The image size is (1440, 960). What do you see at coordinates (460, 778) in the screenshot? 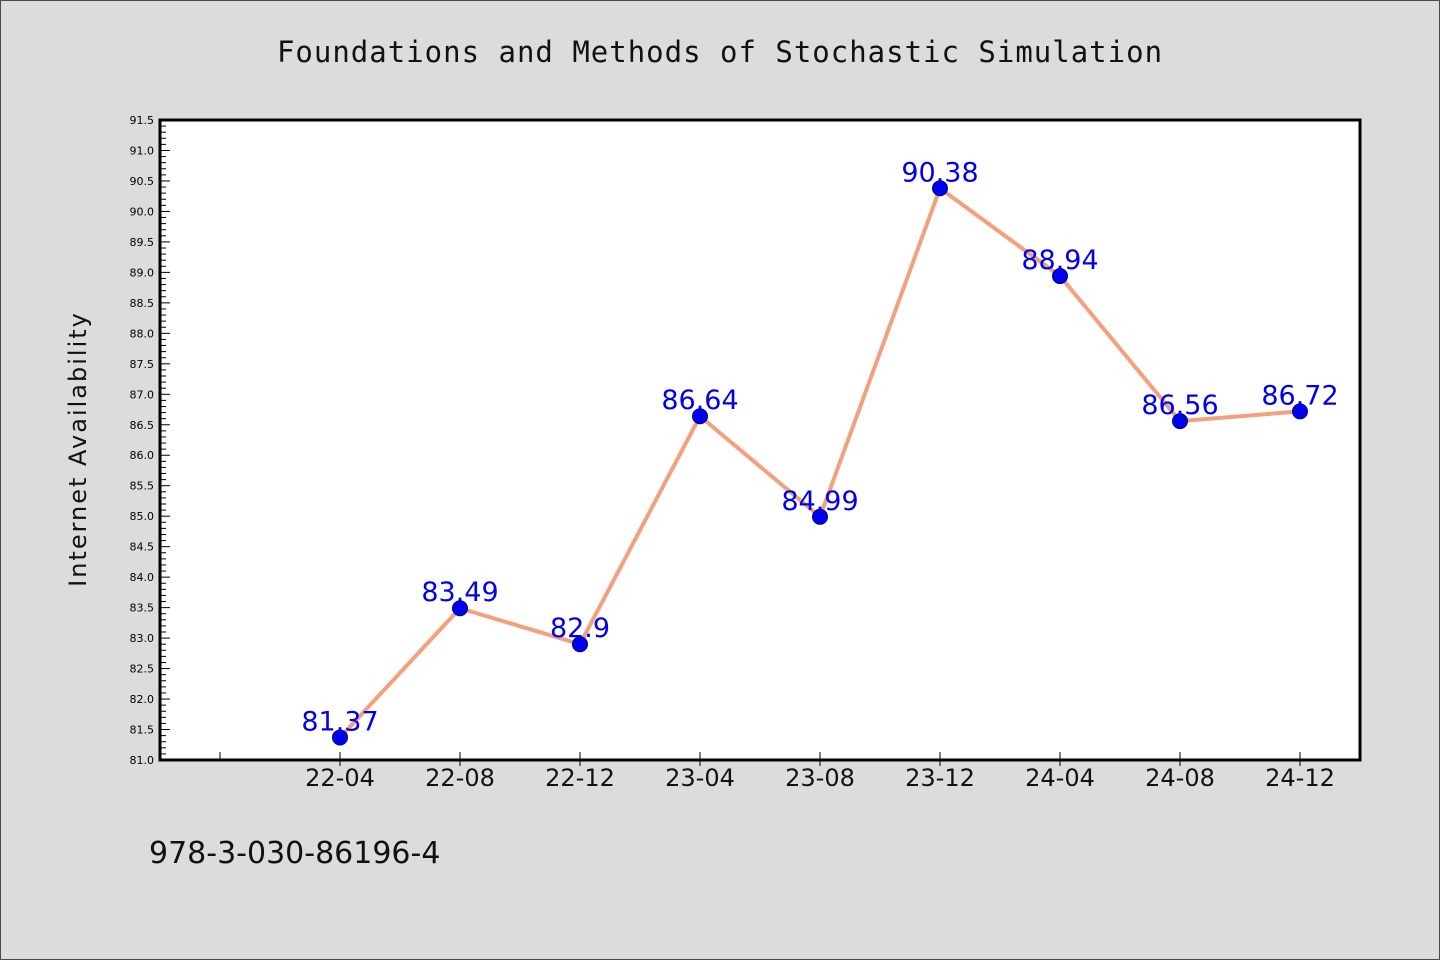
I see `x-tick-label: 22-08` at bounding box center [460, 778].